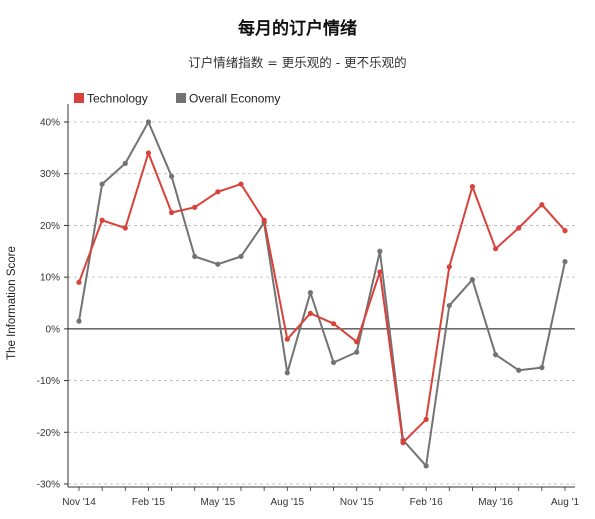 This screenshot has width=595, height=519. I want to click on legend-label: Technology, so click(117, 99).